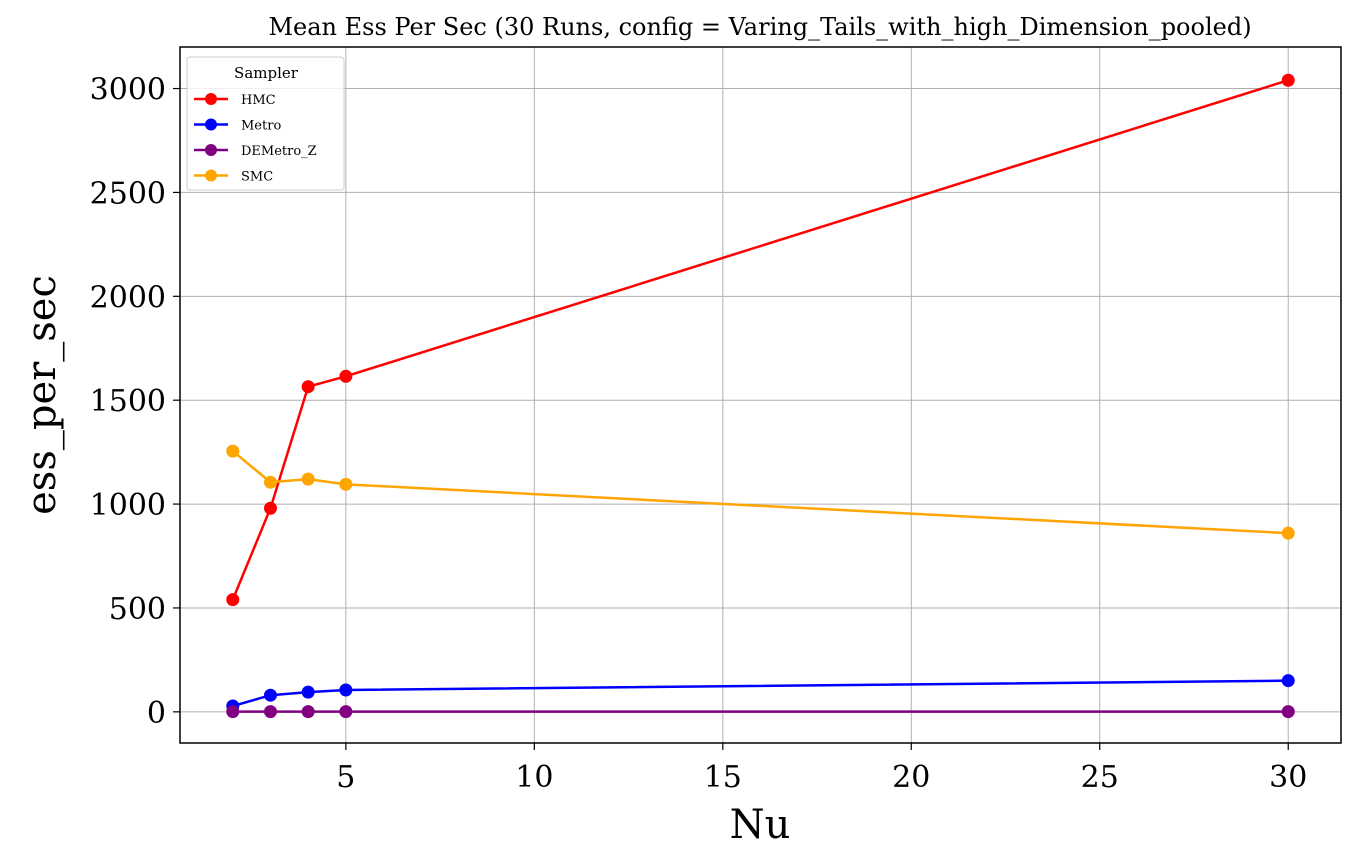 The width and height of the screenshot is (1371, 862). Describe the element at coordinates (760, 712) in the screenshot. I see `series-demetro-z` at that location.